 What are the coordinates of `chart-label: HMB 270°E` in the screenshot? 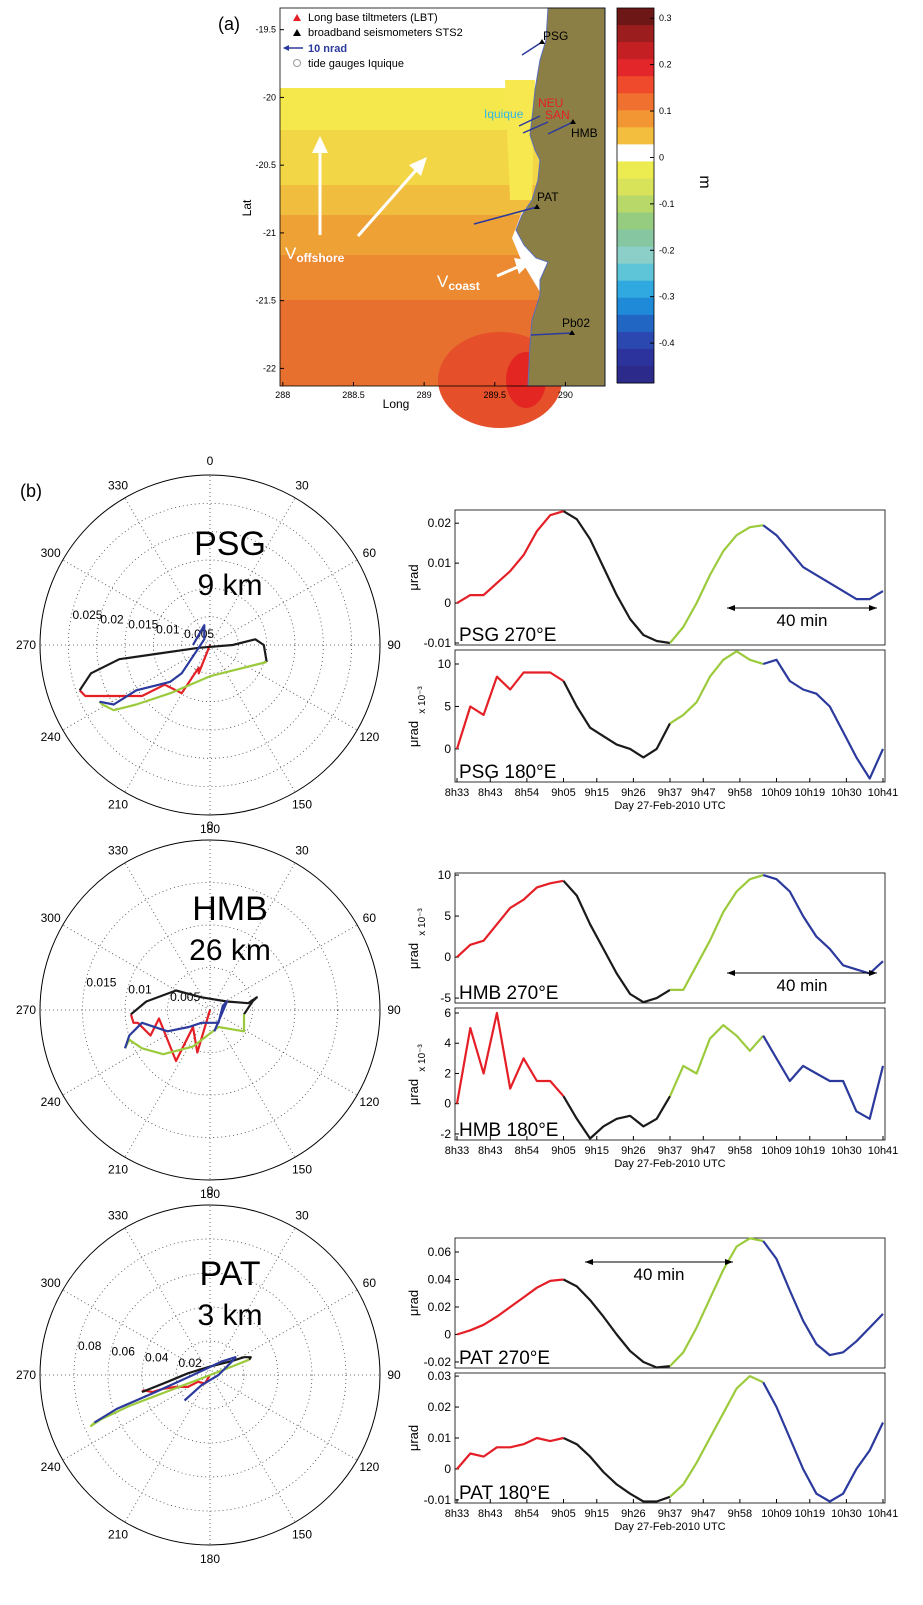 It's located at (508, 993).